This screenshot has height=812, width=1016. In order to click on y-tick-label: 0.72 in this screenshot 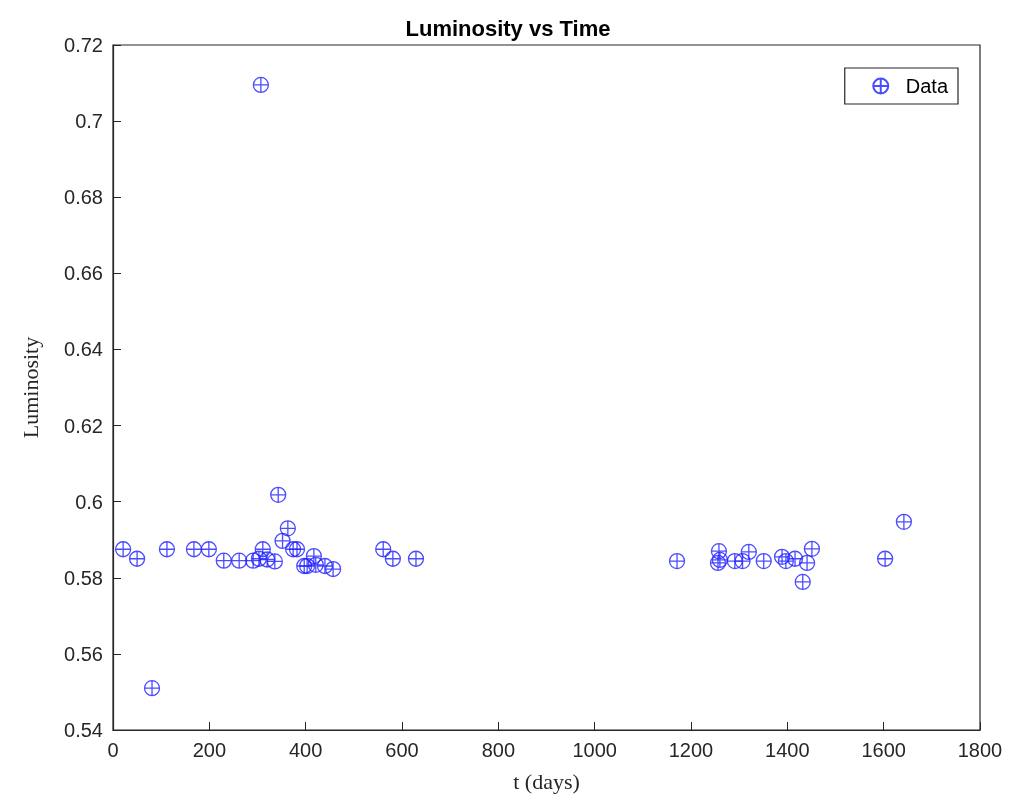, I will do `click(83, 45)`.